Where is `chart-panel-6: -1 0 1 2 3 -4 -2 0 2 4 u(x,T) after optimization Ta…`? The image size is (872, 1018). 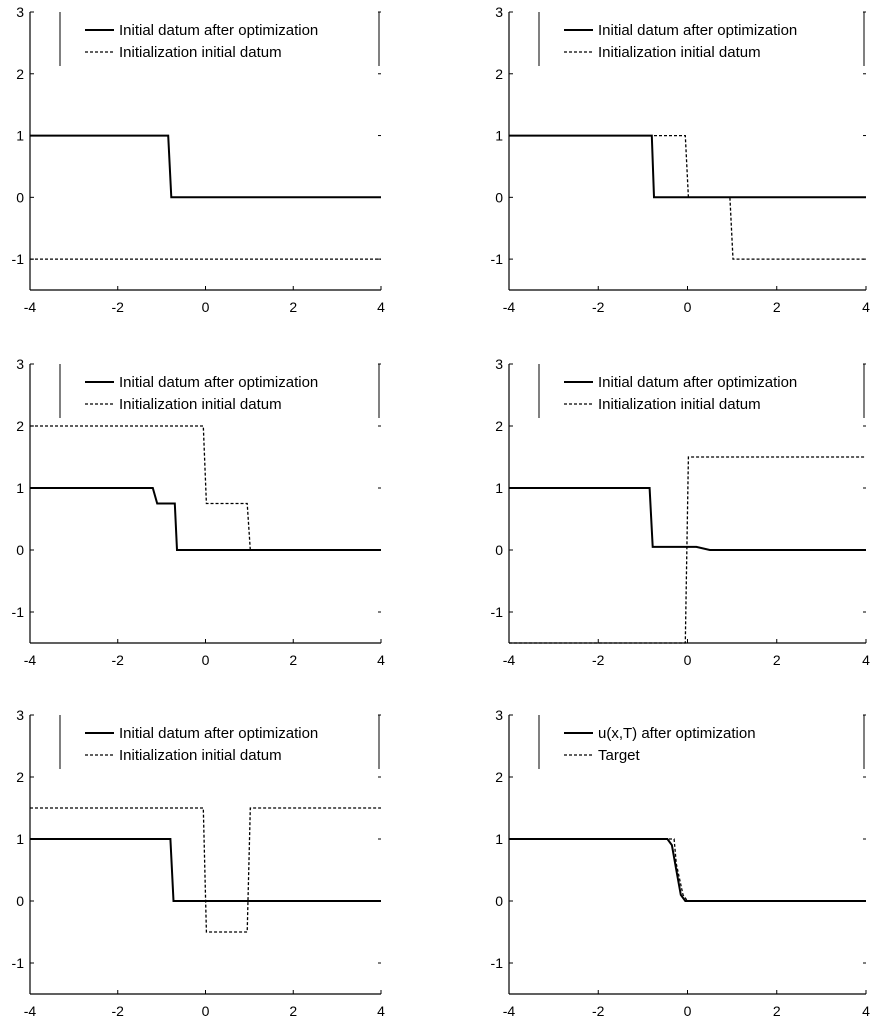
chart-panel-6: -1 0 1 2 3 -4 -2 0 2 4 u(x,T) after optimization Ta… is located at coordinates (681, 862).